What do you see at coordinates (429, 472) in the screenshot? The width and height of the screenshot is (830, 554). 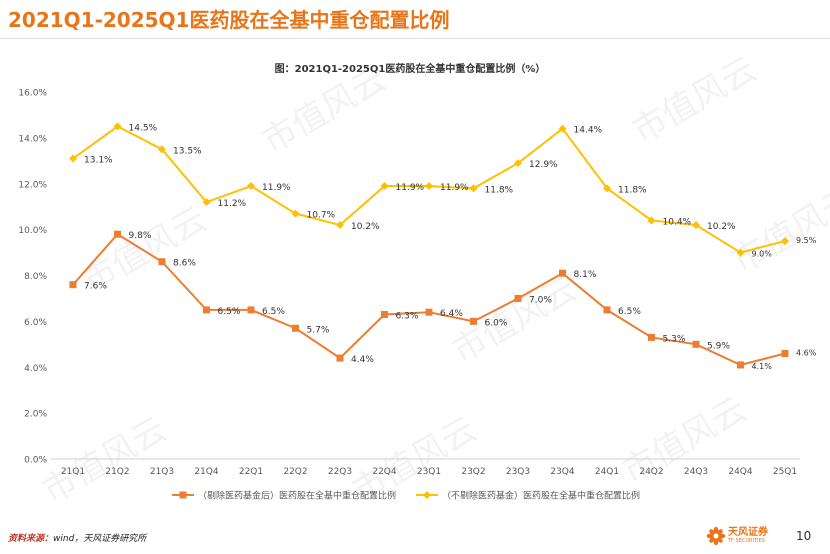 I see `x-tick-label: 23Q1` at bounding box center [429, 472].